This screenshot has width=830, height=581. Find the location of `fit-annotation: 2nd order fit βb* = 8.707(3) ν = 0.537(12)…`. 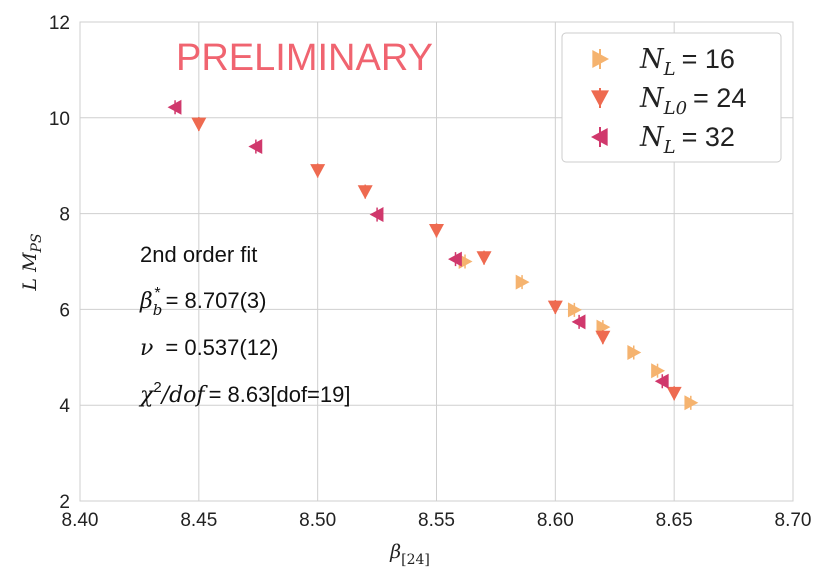

fit-annotation: 2nd order fit βb* = 8.707(3) ν = 0.537(12)… is located at coordinates (244, 325).